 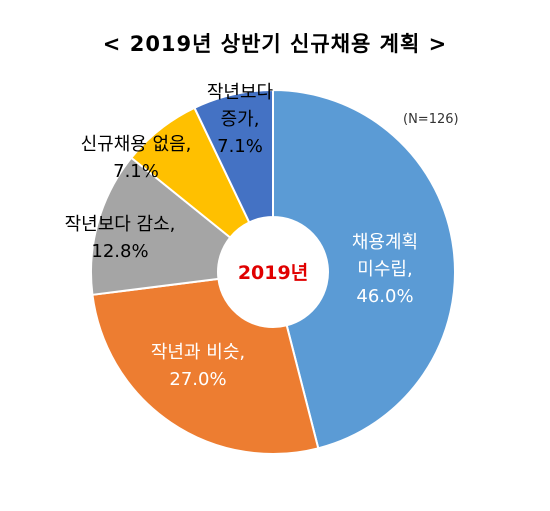 I want to click on slice-1-label: 채용계획, so click(x=385, y=242).